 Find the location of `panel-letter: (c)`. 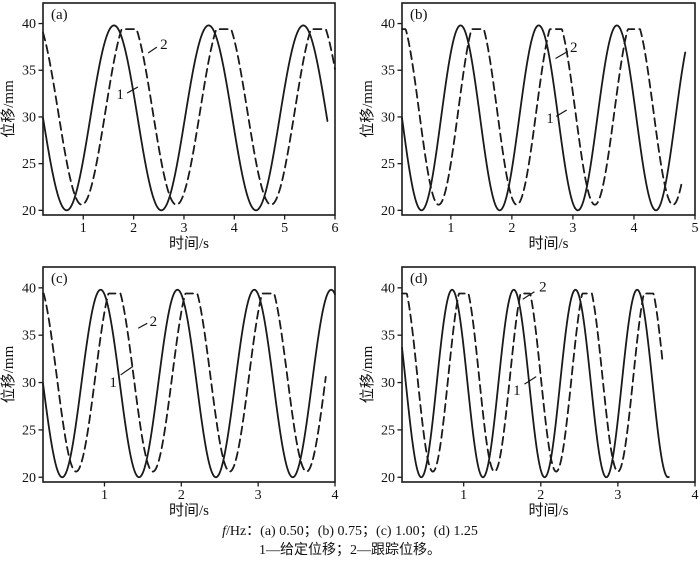

panel-letter: (c) is located at coordinates (59, 279).